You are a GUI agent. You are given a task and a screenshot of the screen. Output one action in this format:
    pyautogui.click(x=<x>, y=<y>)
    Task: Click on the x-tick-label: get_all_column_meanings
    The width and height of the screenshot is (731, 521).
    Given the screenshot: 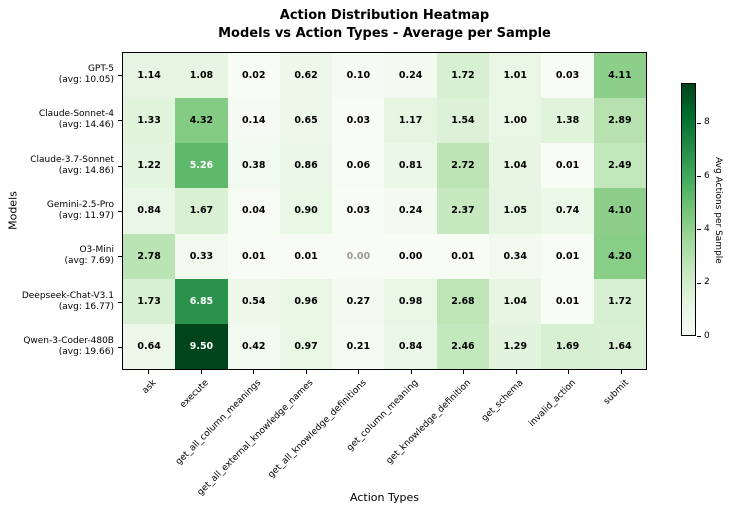 What is the action you would take?
    pyautogui.click(x=219, y=423)
    